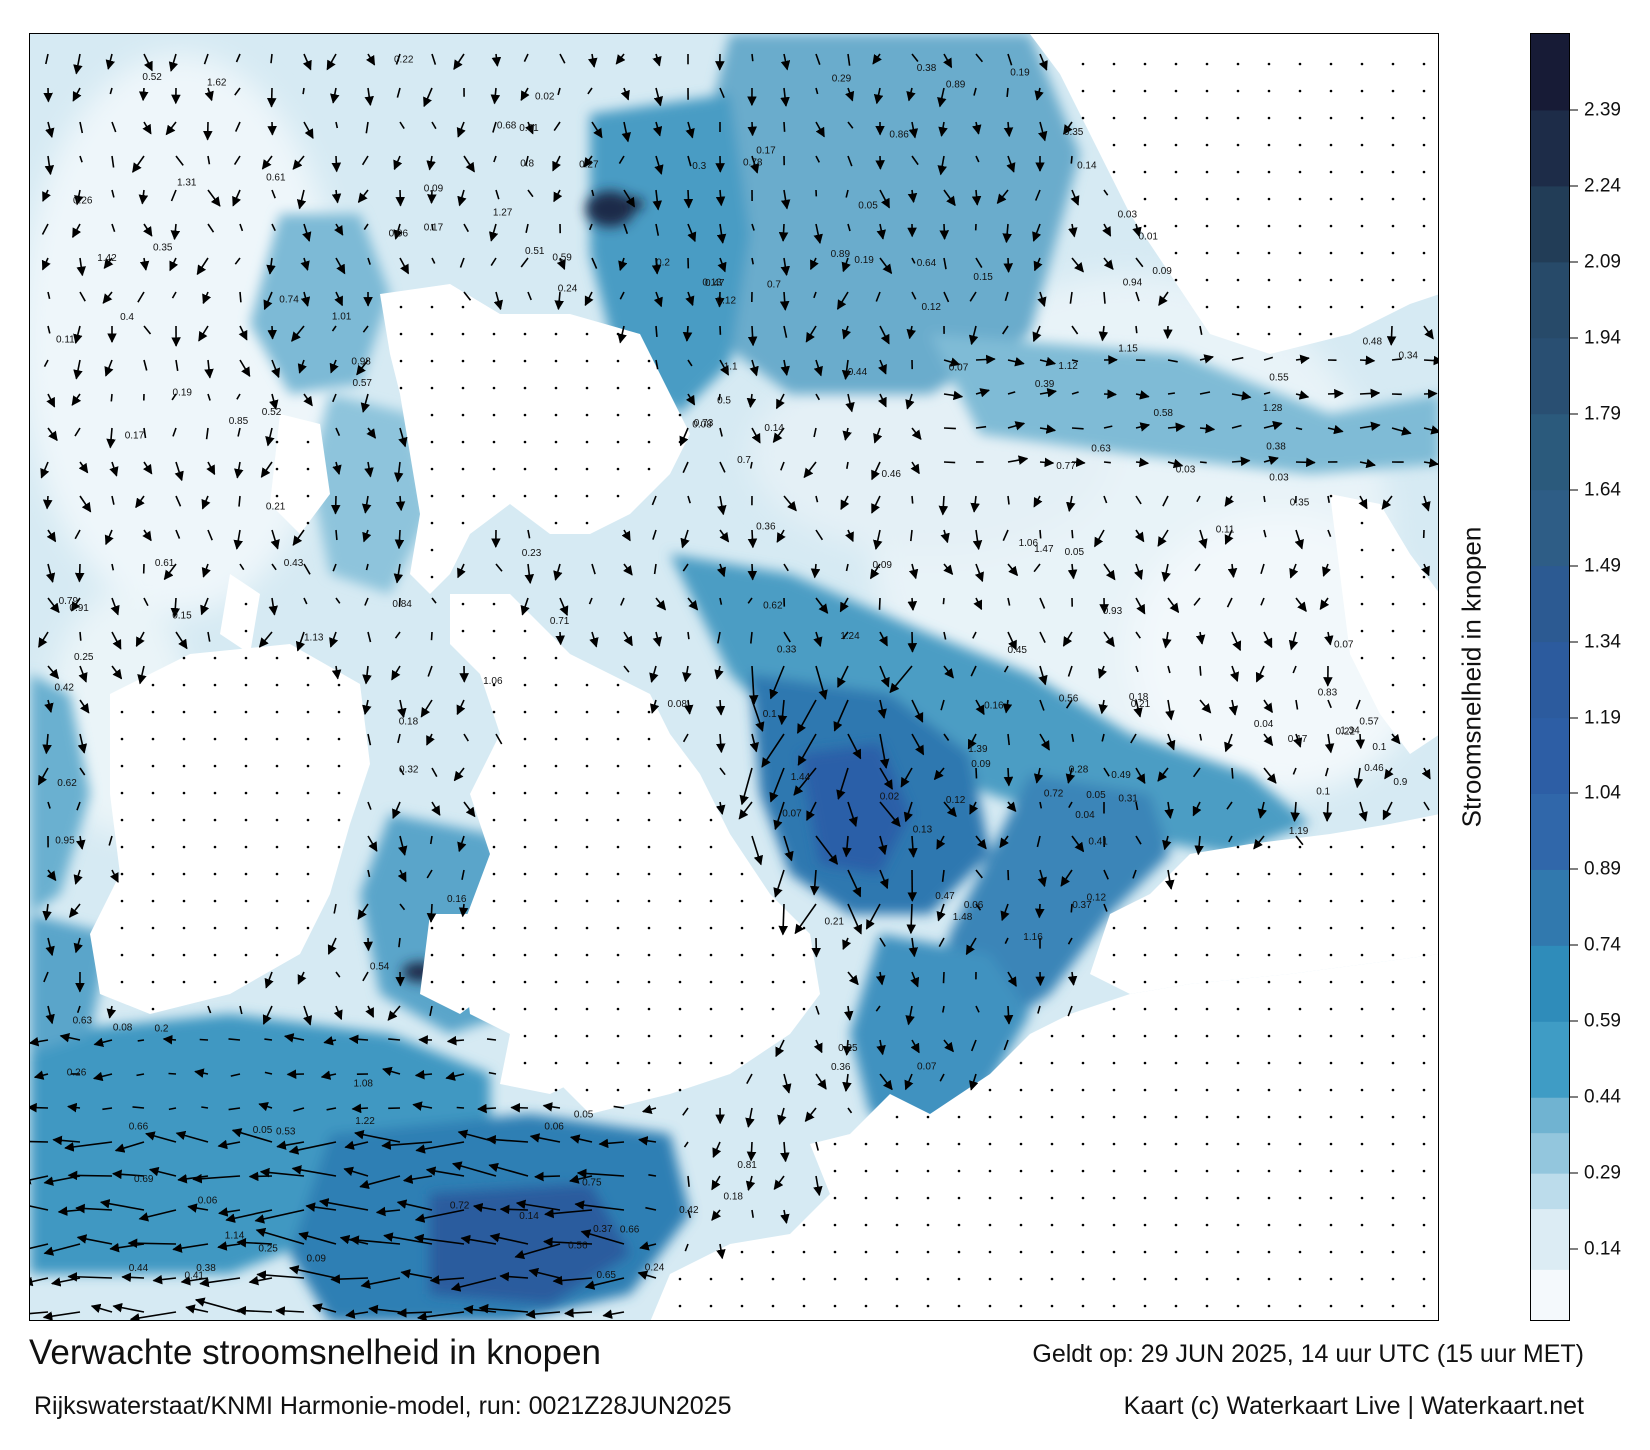  I want to click on speed-label: 0.57, so click(363, 383).